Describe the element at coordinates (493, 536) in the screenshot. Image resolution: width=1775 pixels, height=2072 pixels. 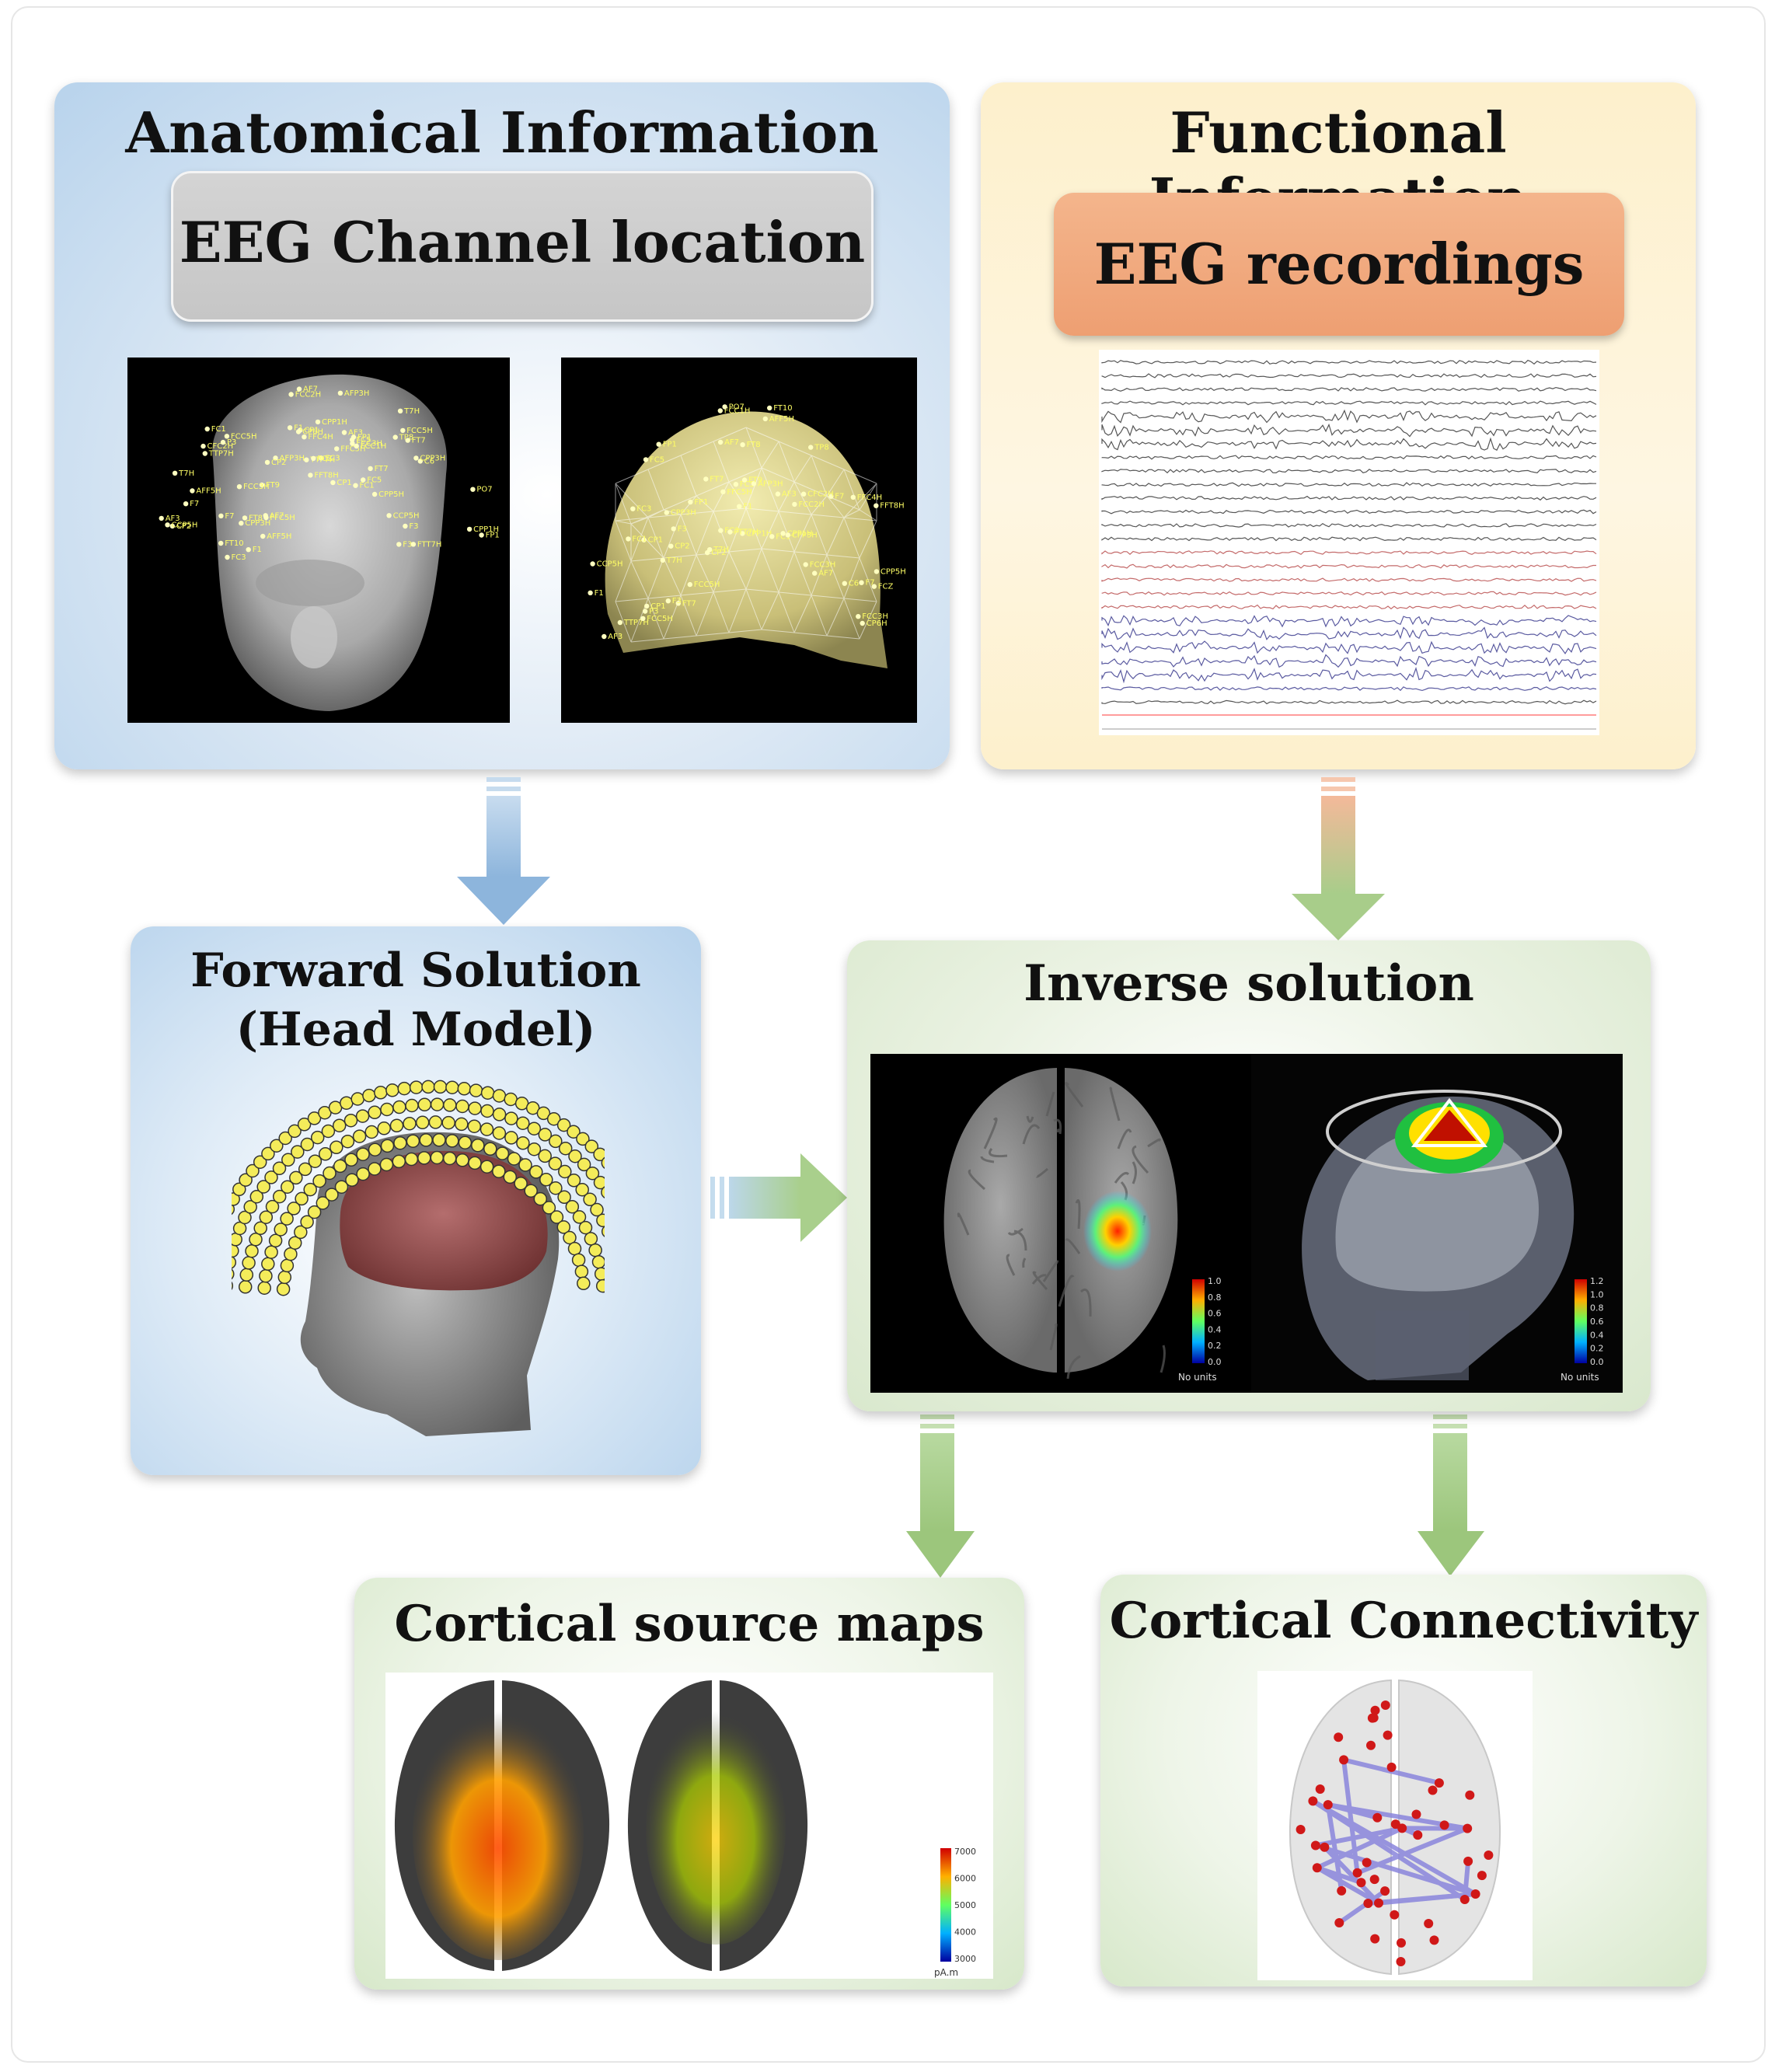
I see `electrode-label: FP1` at that location.